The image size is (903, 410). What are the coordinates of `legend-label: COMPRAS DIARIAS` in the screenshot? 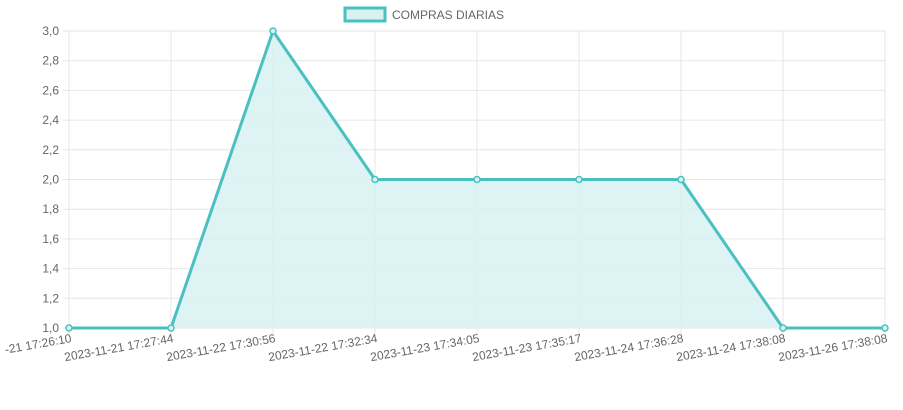 It's located at (448, 15).